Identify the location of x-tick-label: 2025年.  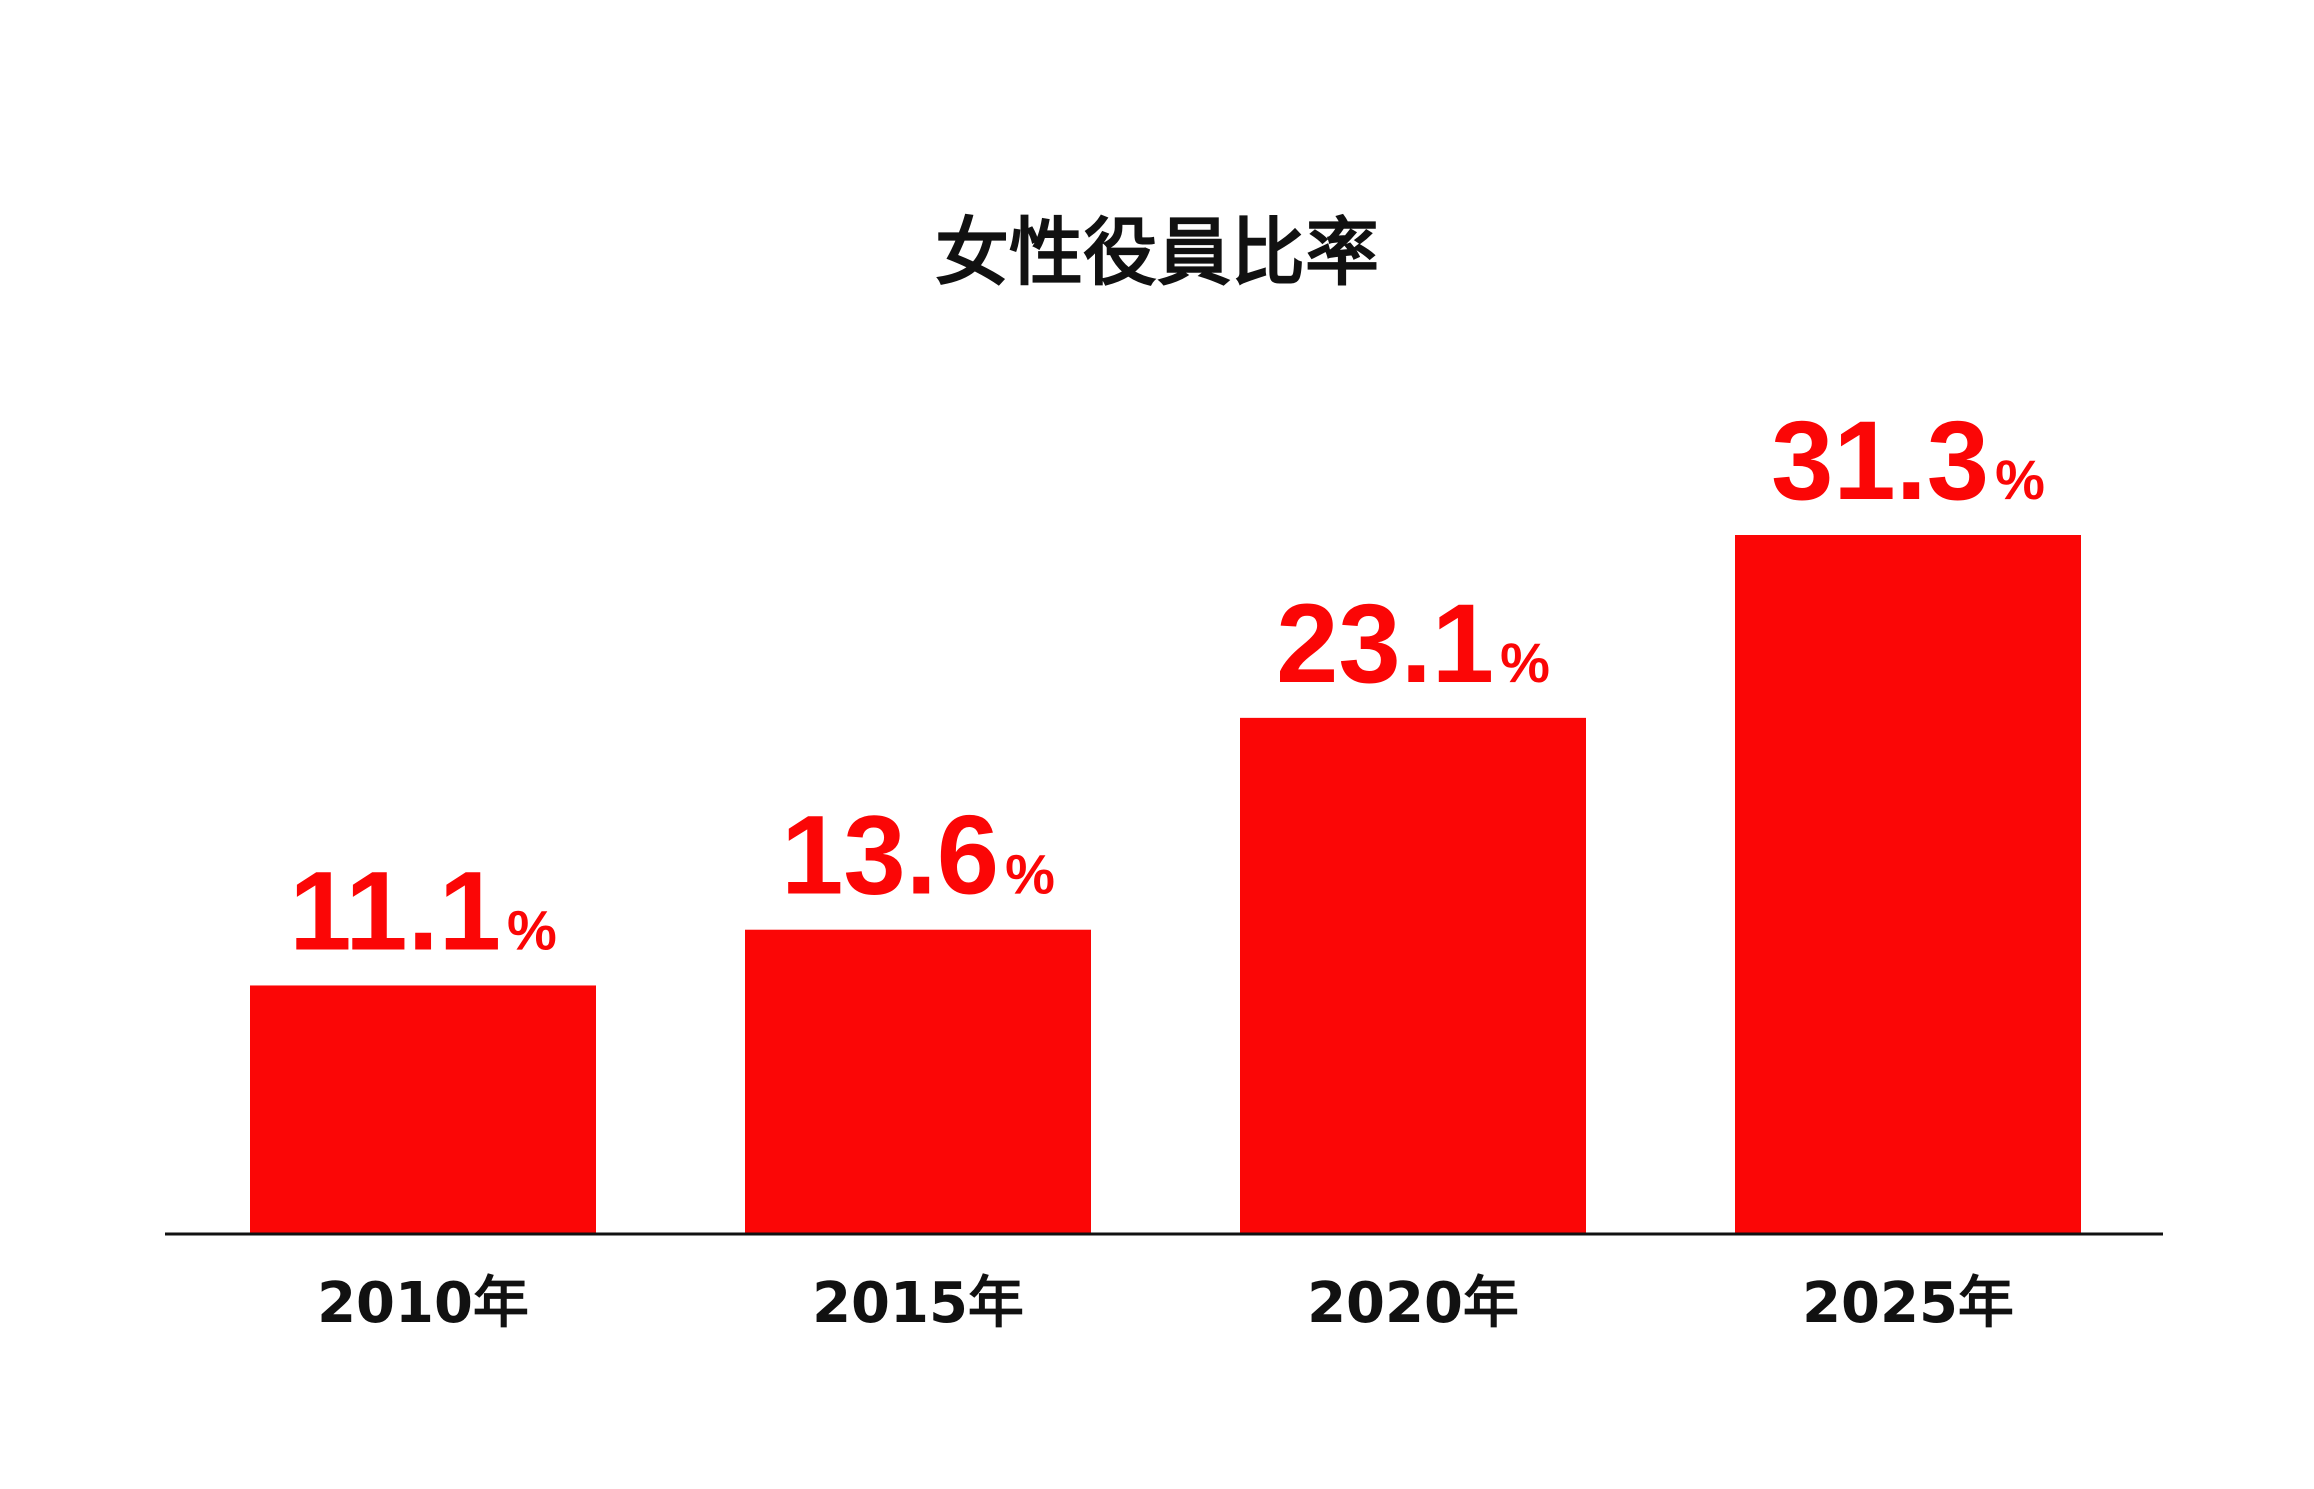
(1908, 1303).